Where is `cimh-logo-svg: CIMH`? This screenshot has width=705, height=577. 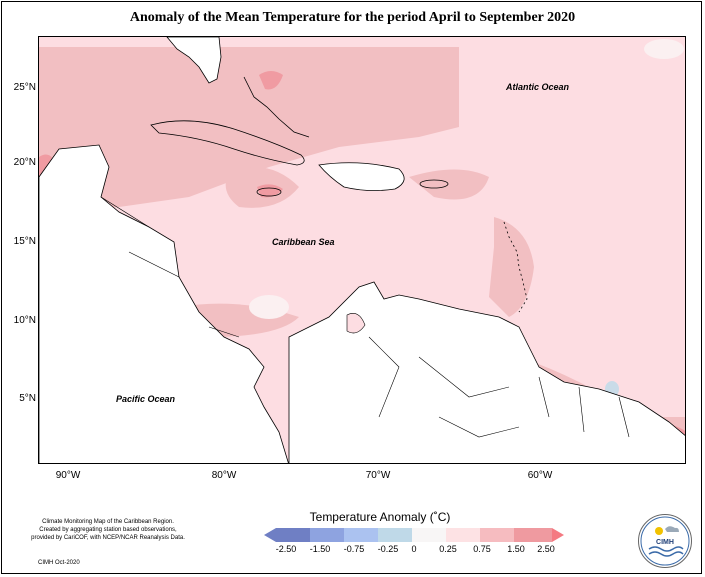 cimh-logo-svg: CIMH is located at coordinates (665, 541).